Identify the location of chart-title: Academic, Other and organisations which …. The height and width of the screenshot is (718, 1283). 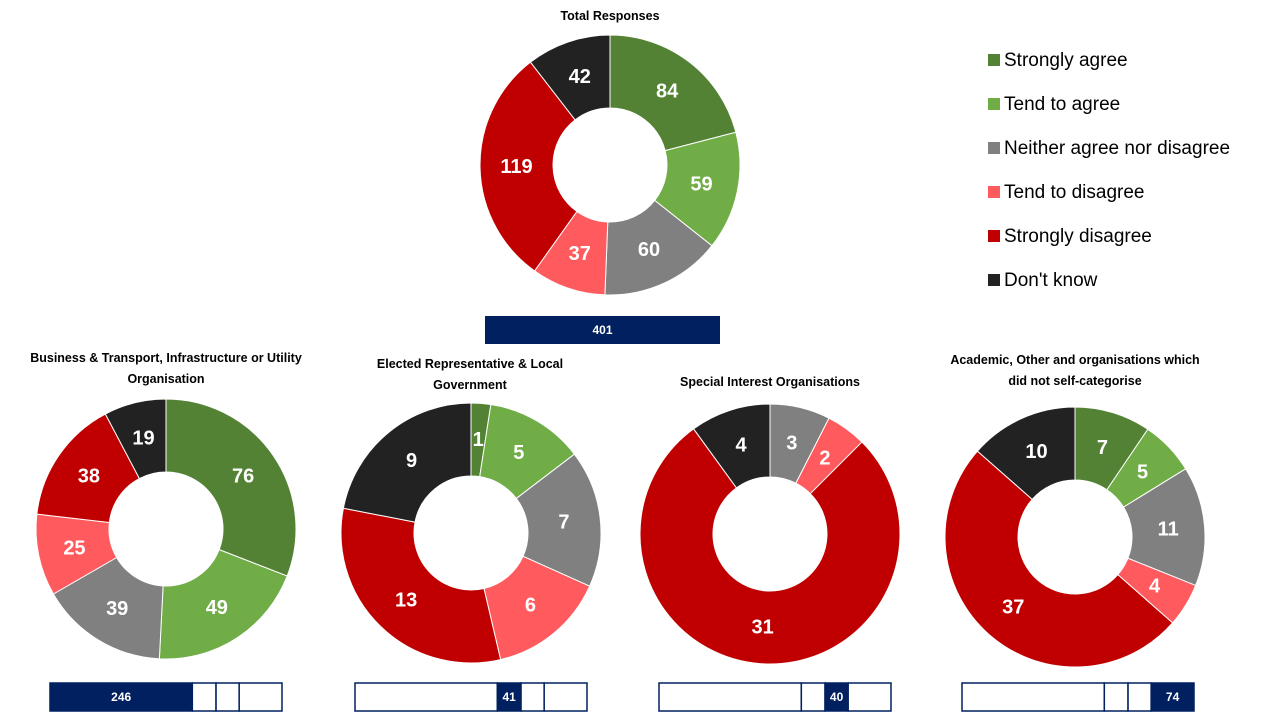
(1075, 370).